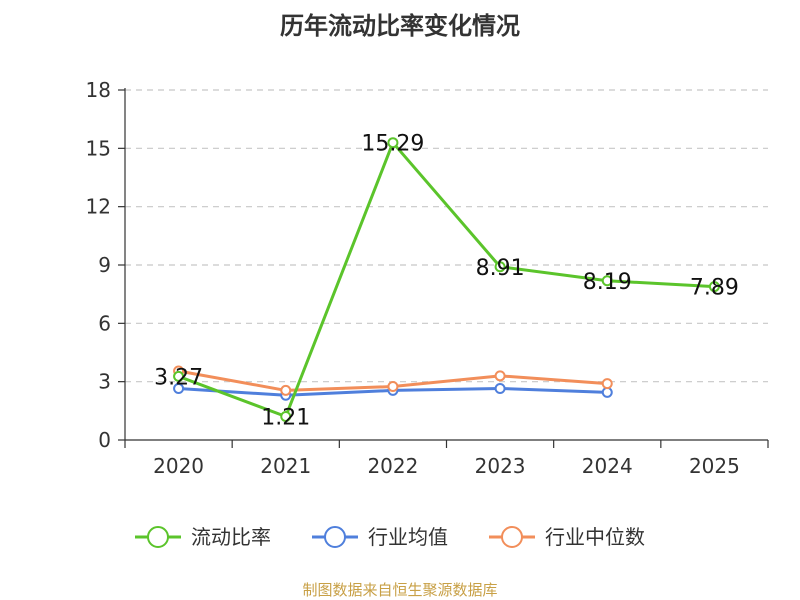  I want to click on x-tick-label: 2022, so click(392, 466).